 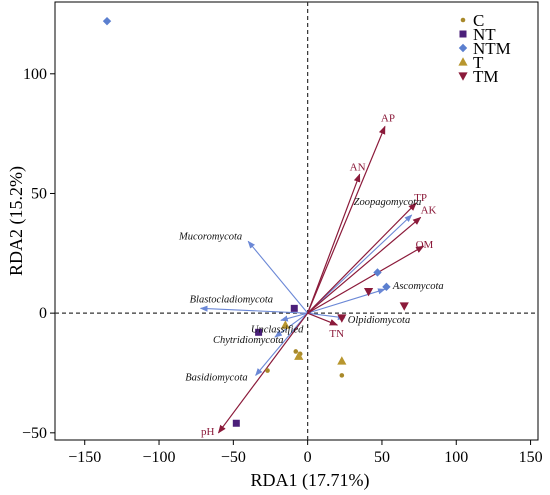 I want to click on legend-label: TM, so click(x=486, y=76).